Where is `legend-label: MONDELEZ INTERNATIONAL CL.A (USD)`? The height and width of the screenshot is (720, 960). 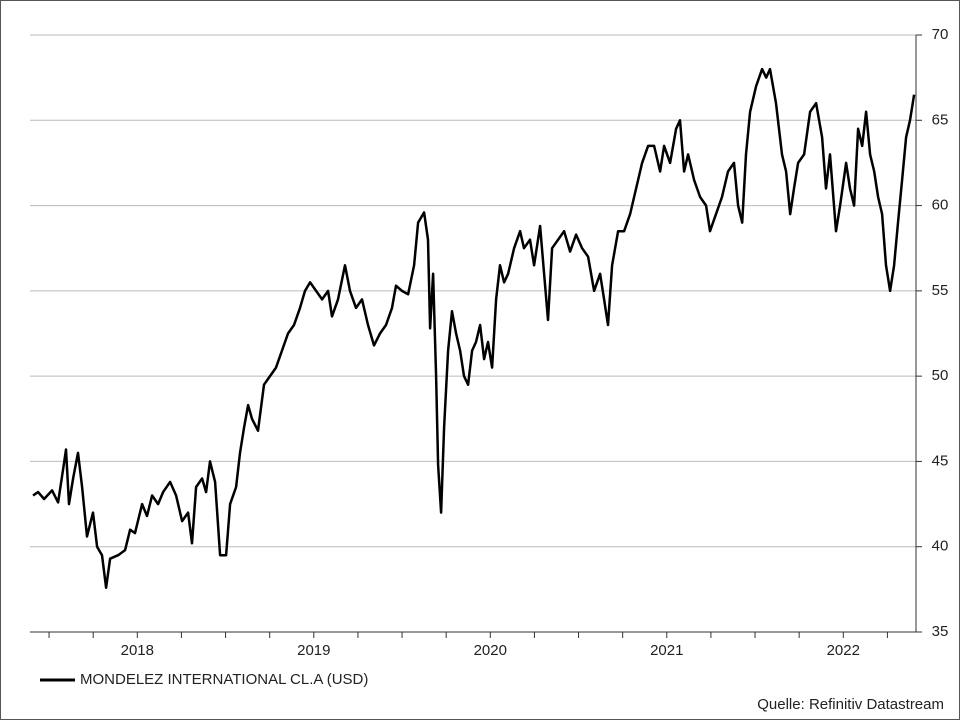 legend-label: MONDELEZ INTERNATIONAL CL.A (USD) is located at coordinates (224, 679).